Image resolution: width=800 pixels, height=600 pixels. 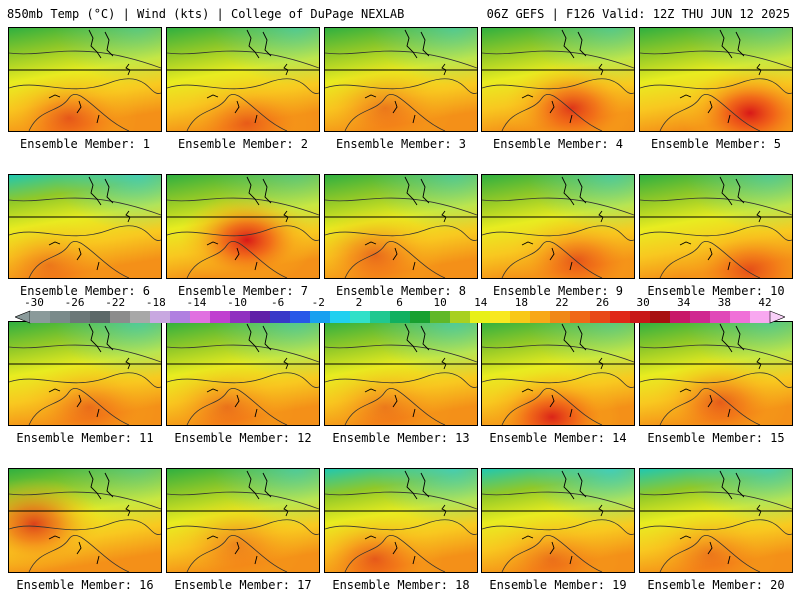 I want to click on scale-tick-label: -10, so click(x=237, y=302).